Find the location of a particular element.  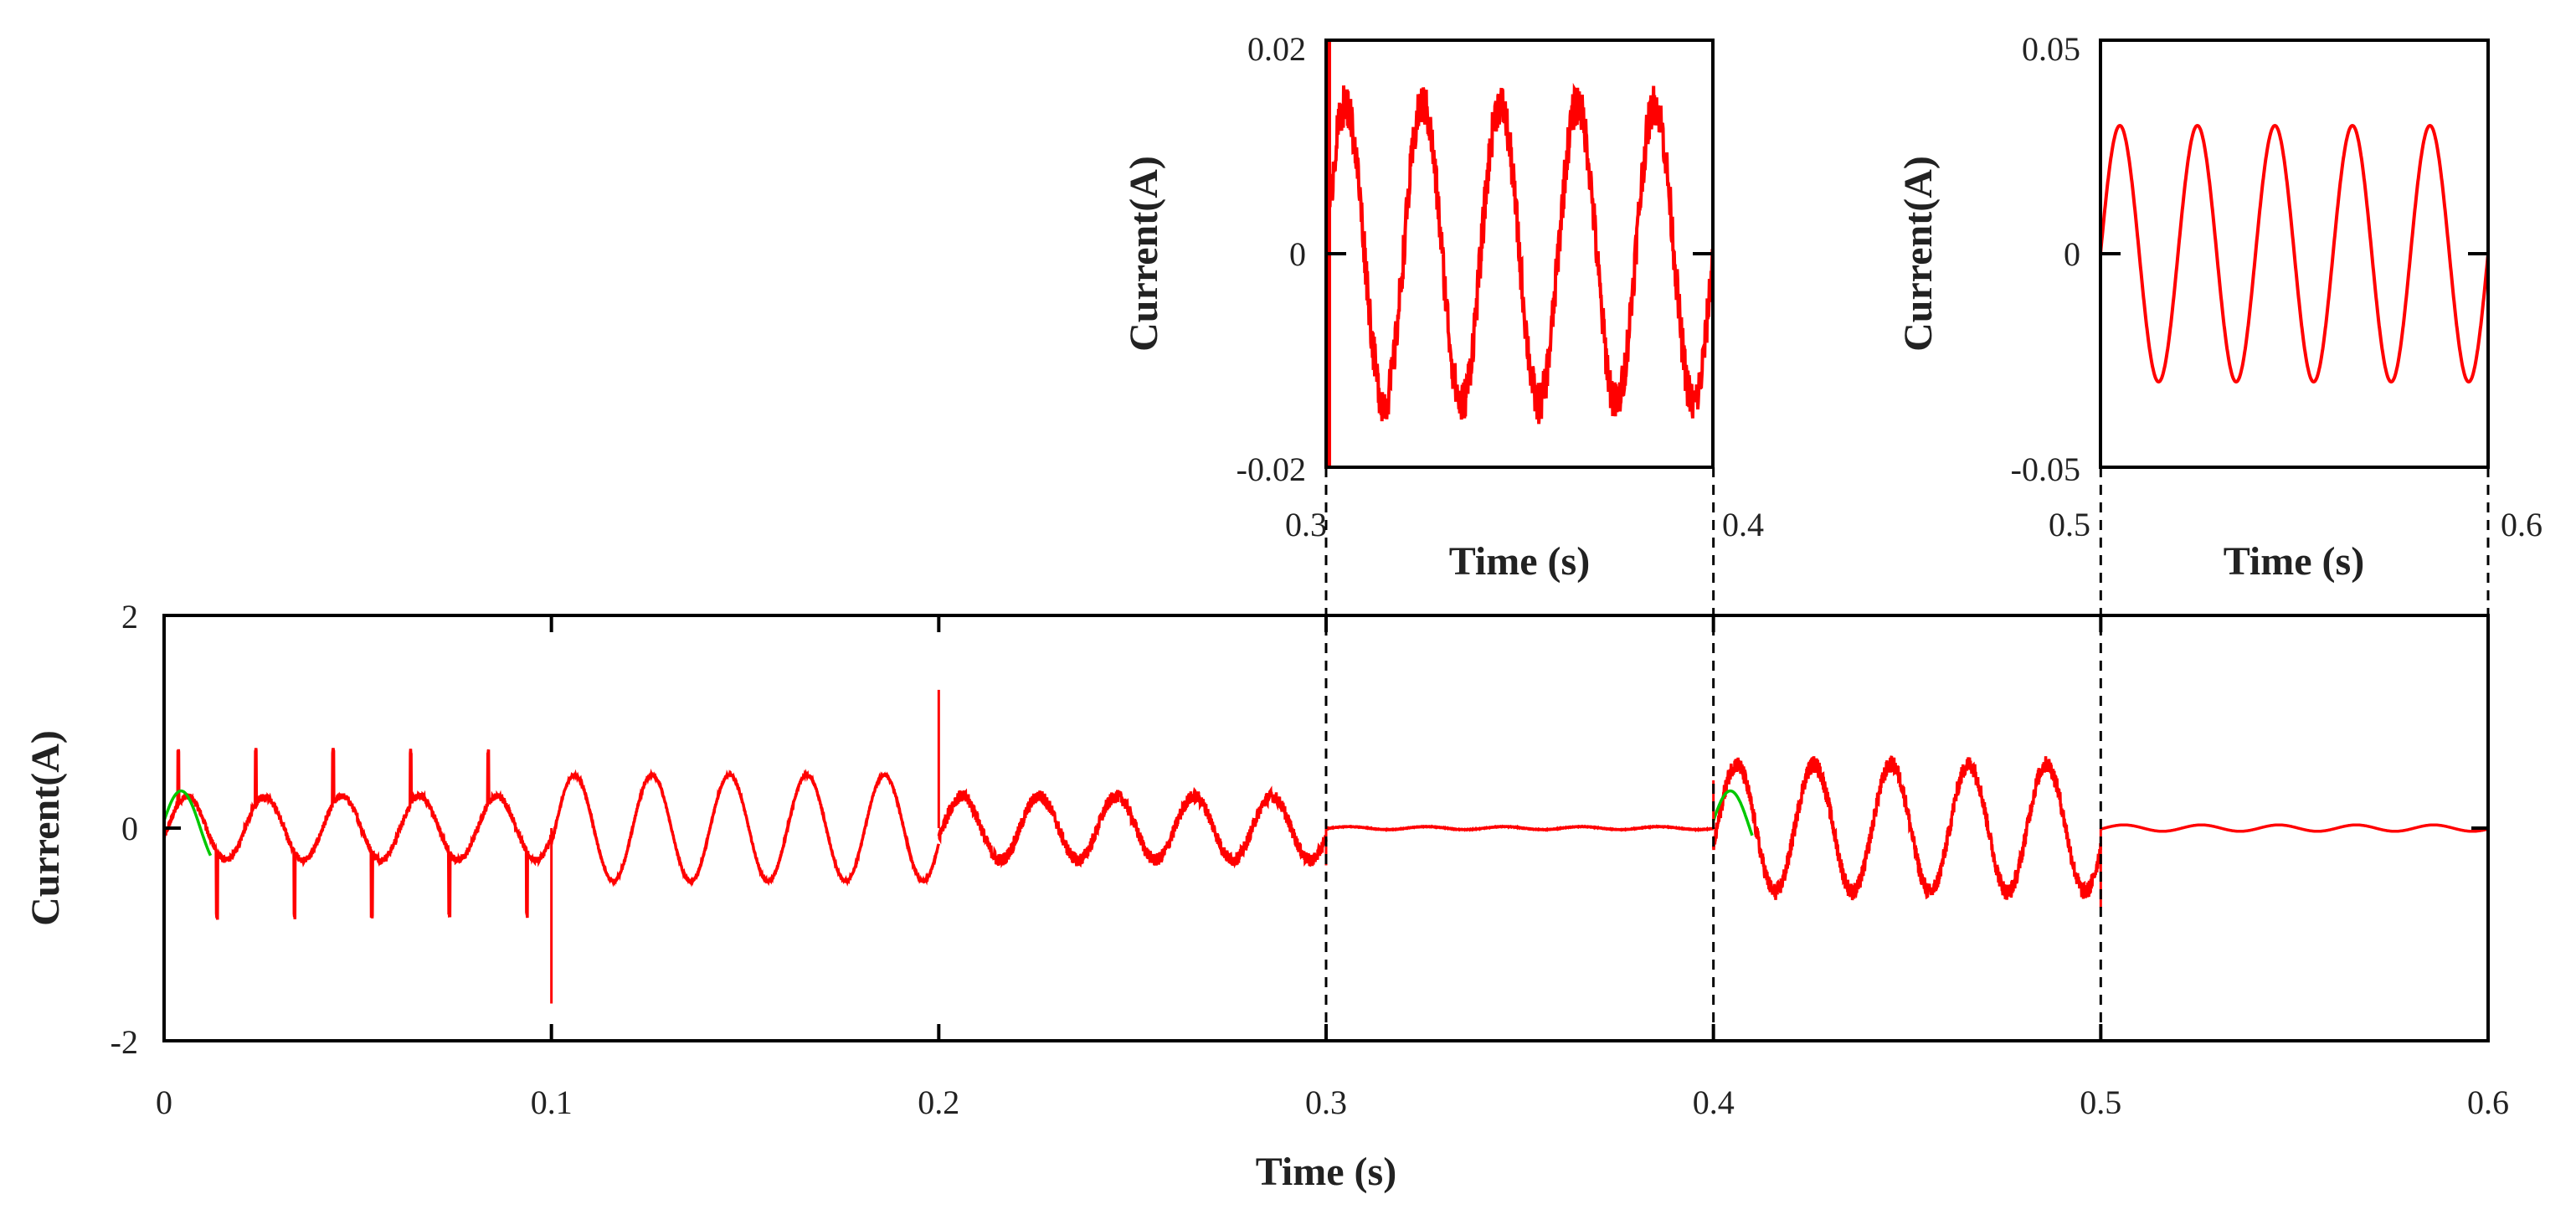

inset-1-ytick-label: 0.02 is located at coordinates (1276, 49).